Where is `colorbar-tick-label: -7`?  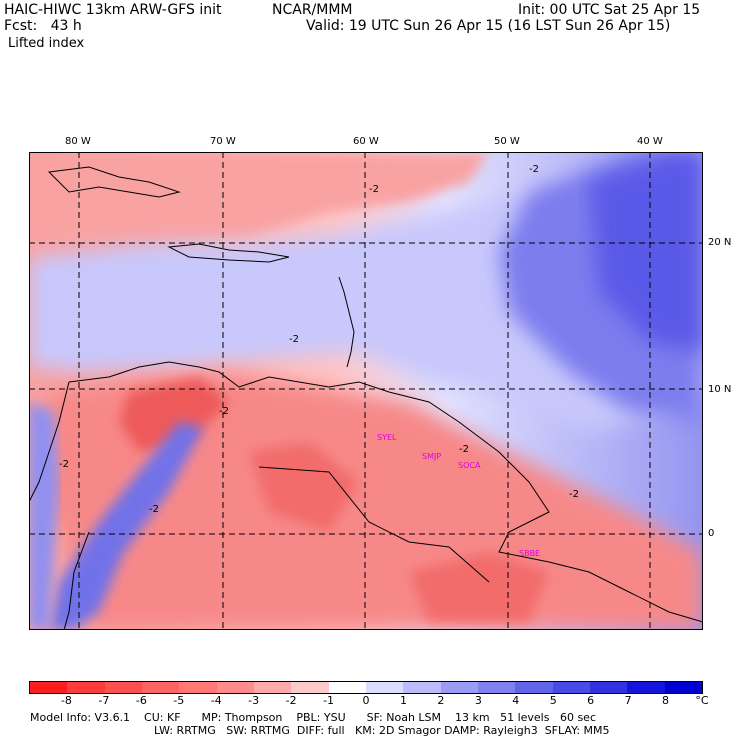 colorbar-tick-label: -7 is located at coordinates (104, 700).